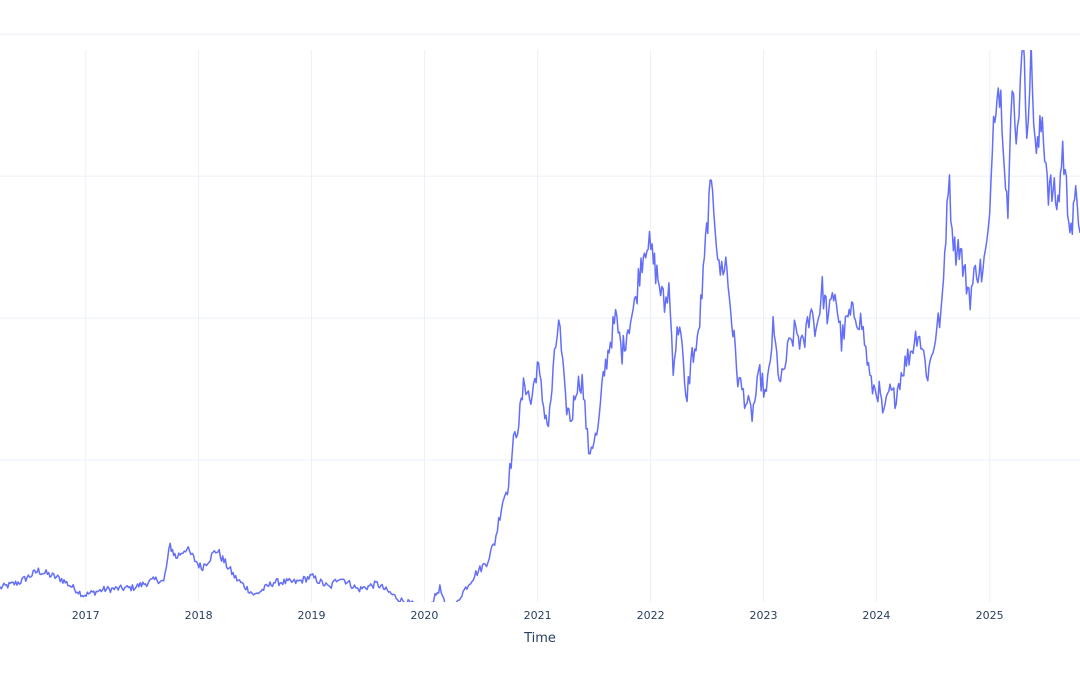  I want to click on x-axis-tick-labels: 2017 2018 2019 2020 2021 2022 2023 2024 2025, so click(538, 615).